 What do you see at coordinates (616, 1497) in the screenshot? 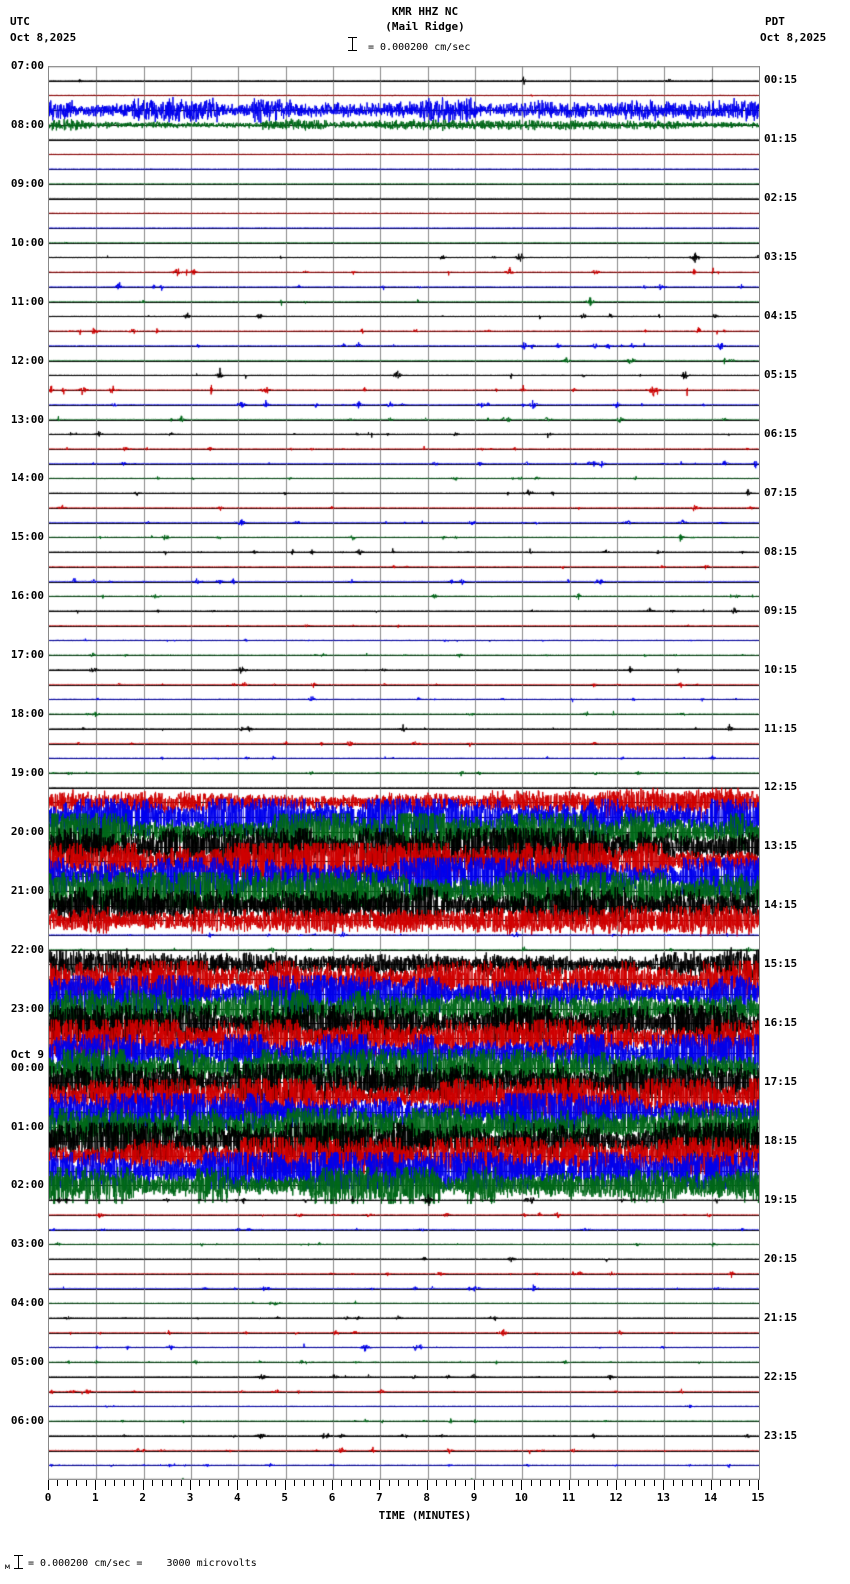
I see `x-axis-tick-label: 12` at bounding box center [616, 1497].